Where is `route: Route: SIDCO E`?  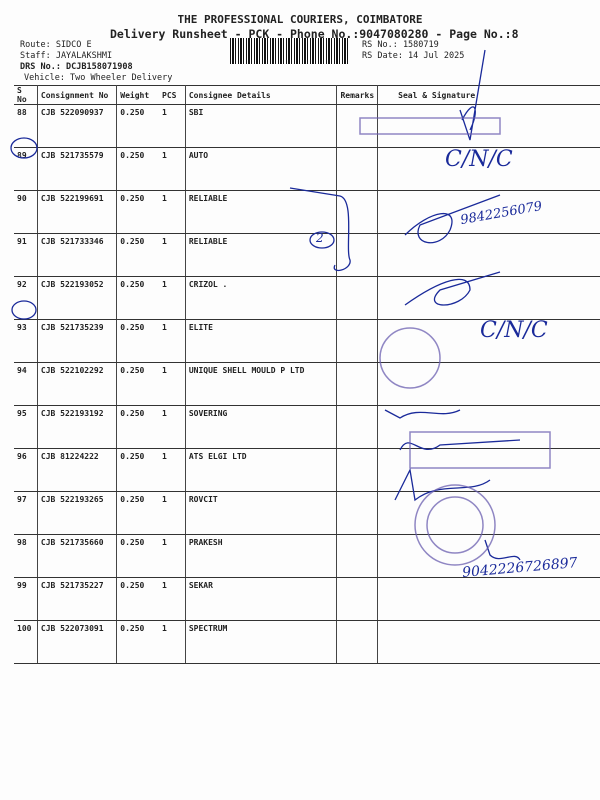 route: Route: SIDCO E is located at coordinates (56, 45).